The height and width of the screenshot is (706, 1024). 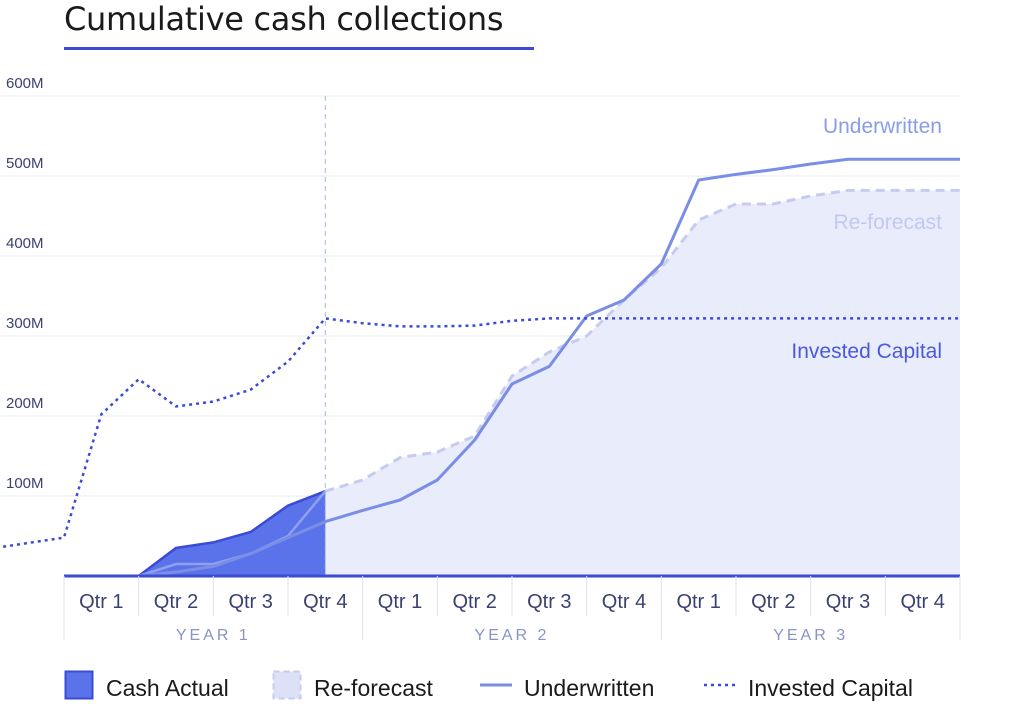 I want to click on series-label: Invested Capital, so click(x=866, y=351).